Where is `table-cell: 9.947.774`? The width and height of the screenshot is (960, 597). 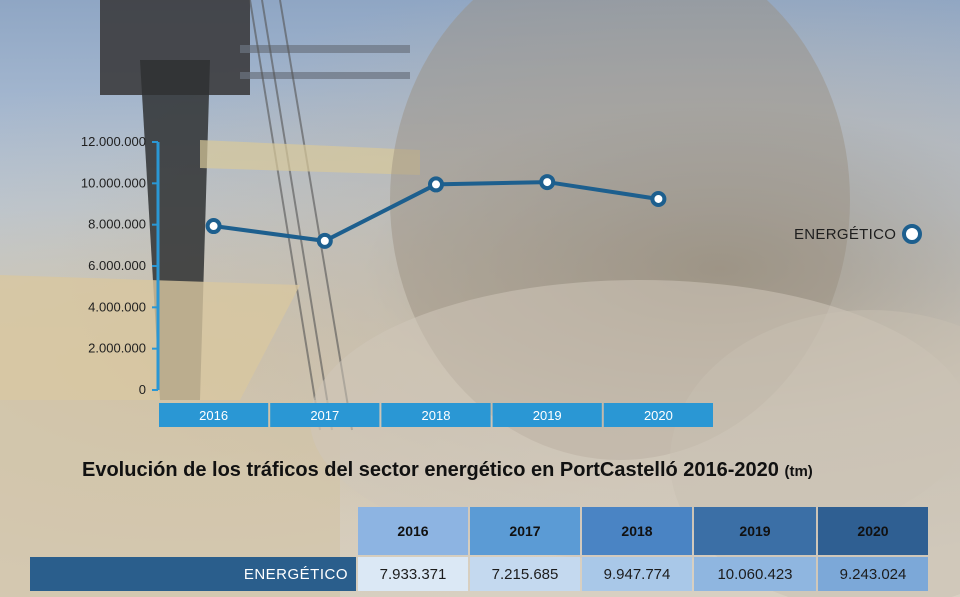
table-cell: 9.947.774 is located at coordinates (637, 574).